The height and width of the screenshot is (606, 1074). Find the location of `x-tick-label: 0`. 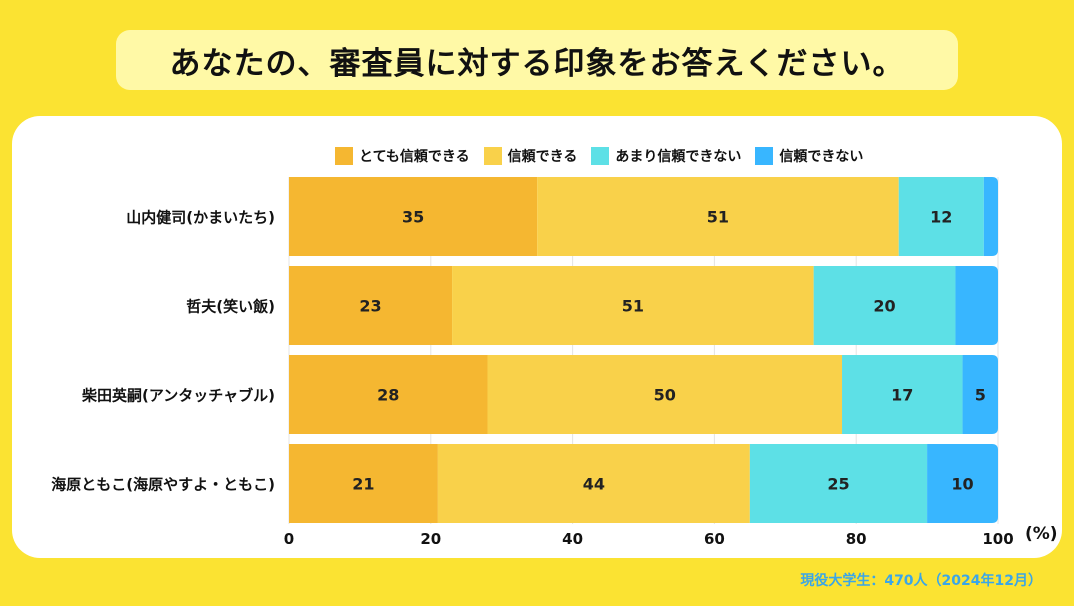

x-tick-label: 0 is located at coordinates (289, 539).